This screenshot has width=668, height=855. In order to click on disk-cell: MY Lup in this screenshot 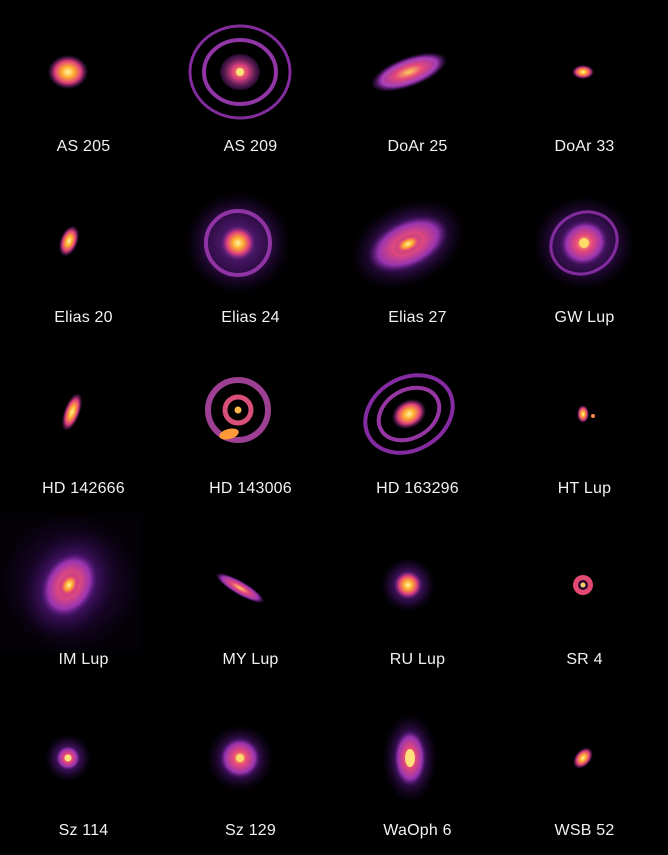, I will do `click(250, 598)`.